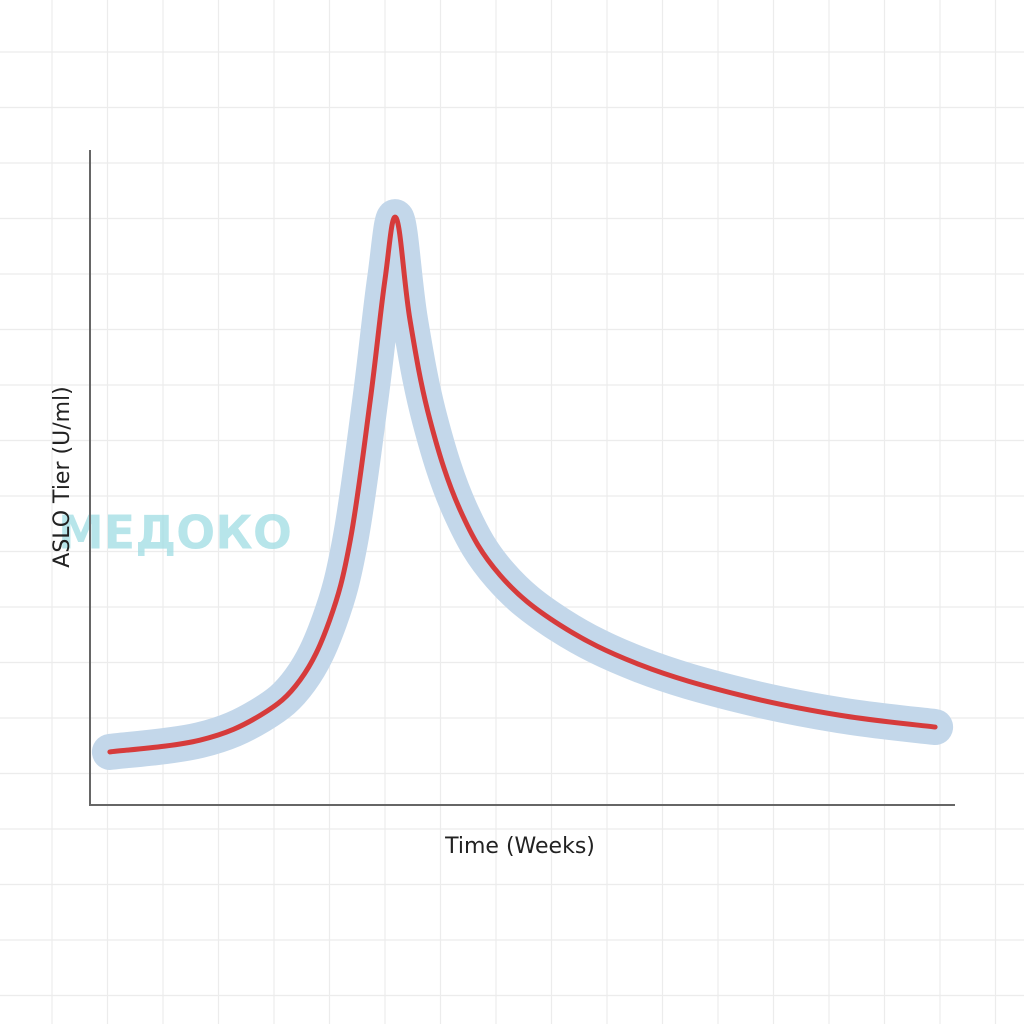 The height and width of the screenshot is (1024, 1024). Describe the element at coordinates (519, 846) in the screenshot. I see `x-axis-label: Time (Weeks)` at that location.